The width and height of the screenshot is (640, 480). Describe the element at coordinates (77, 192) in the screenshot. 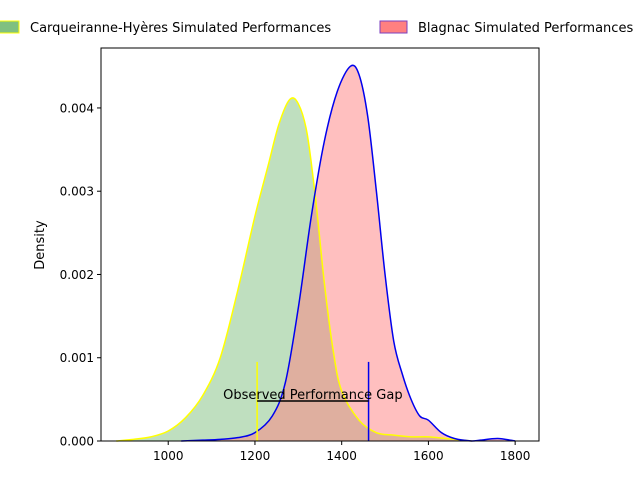

I see `y-tick-label: 0.003` at that location.